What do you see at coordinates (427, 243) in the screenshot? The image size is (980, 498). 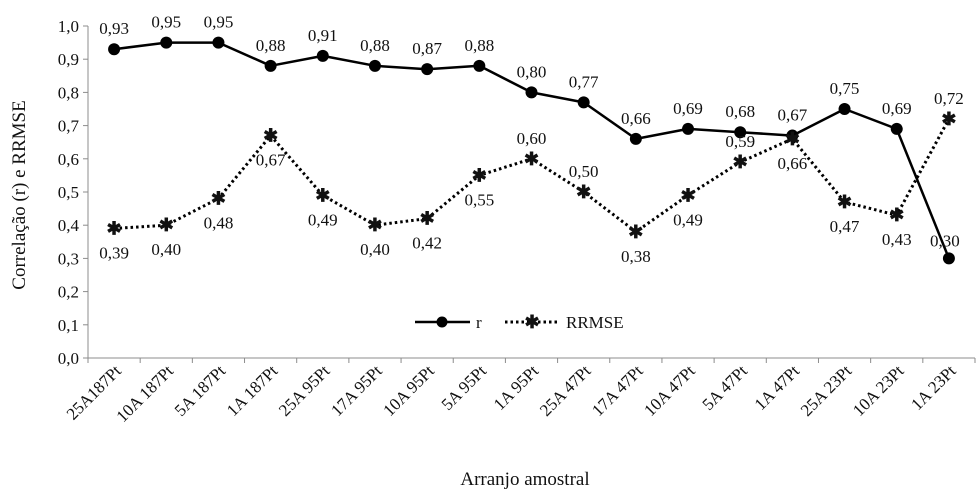 I see `data-label-rrmse: 0,42` at bounding box center [427, 243].